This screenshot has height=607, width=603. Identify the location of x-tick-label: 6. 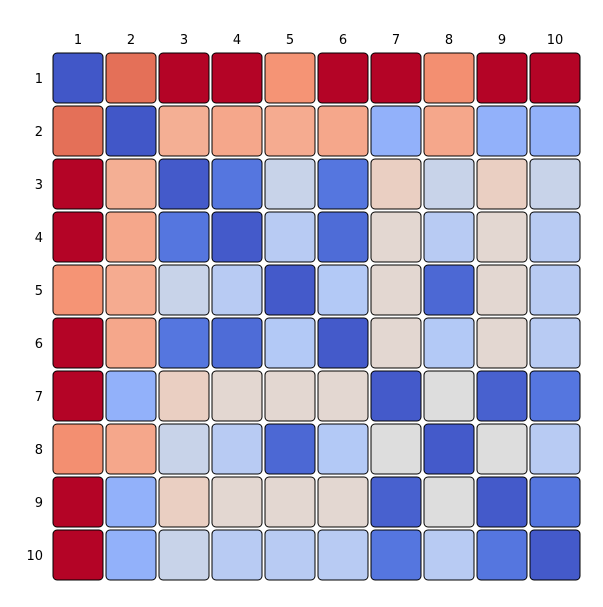
(343, 40).